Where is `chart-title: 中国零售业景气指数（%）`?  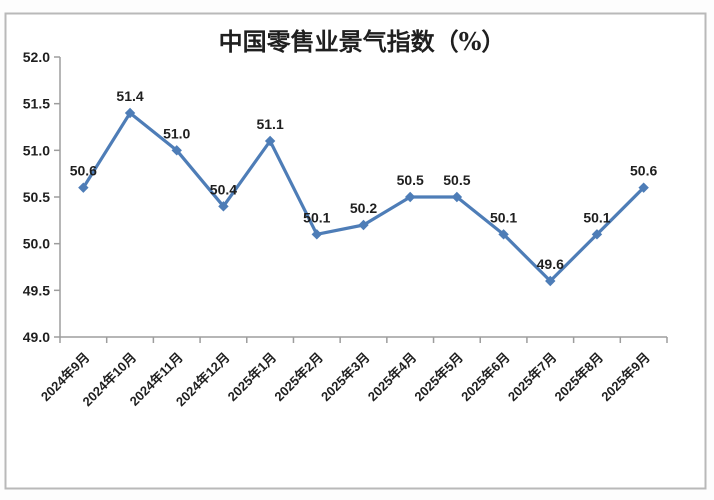 chart-title: 中国零售业景气指数（%） is located at coordinates (362, 41).